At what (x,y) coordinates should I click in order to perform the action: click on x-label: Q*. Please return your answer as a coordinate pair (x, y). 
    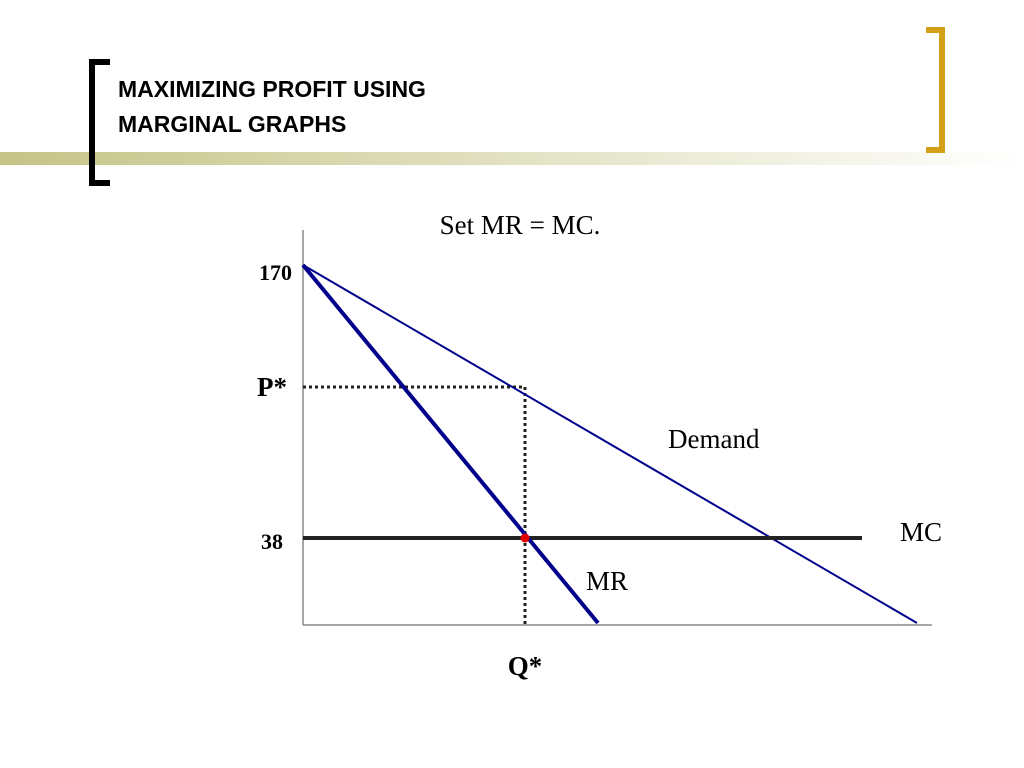
    Looking at the image, I should click on (525, 666).